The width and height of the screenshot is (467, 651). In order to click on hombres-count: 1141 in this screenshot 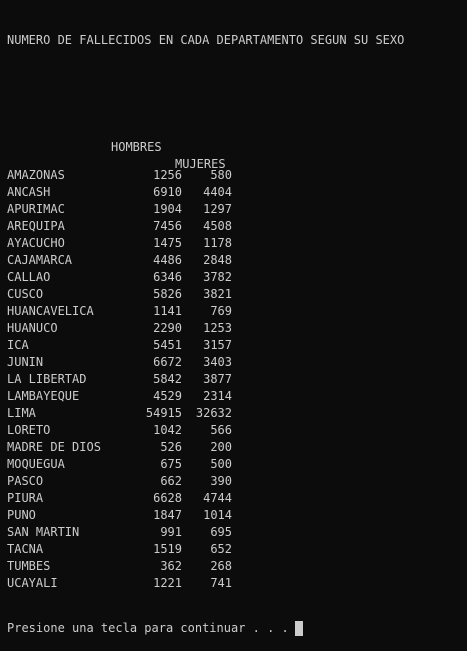, I will do `click(167, 311)`.